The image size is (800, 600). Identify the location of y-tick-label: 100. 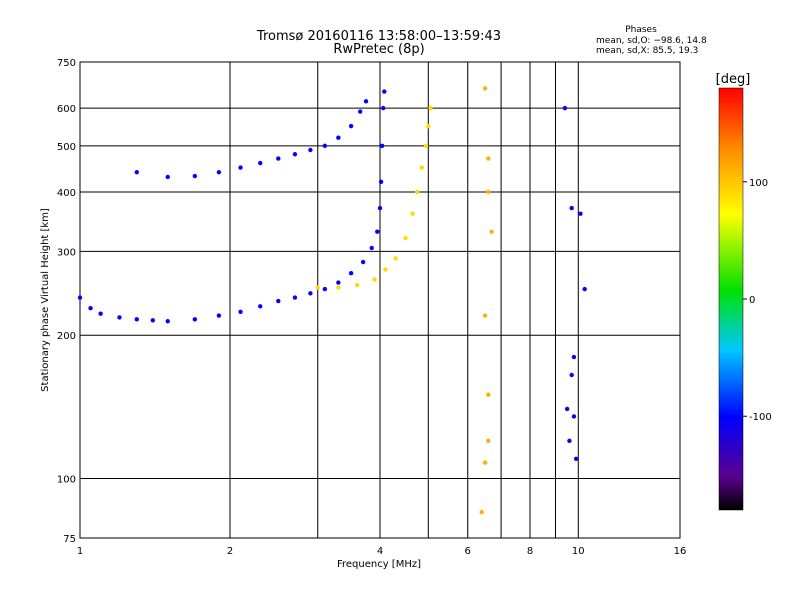
(66, 480).